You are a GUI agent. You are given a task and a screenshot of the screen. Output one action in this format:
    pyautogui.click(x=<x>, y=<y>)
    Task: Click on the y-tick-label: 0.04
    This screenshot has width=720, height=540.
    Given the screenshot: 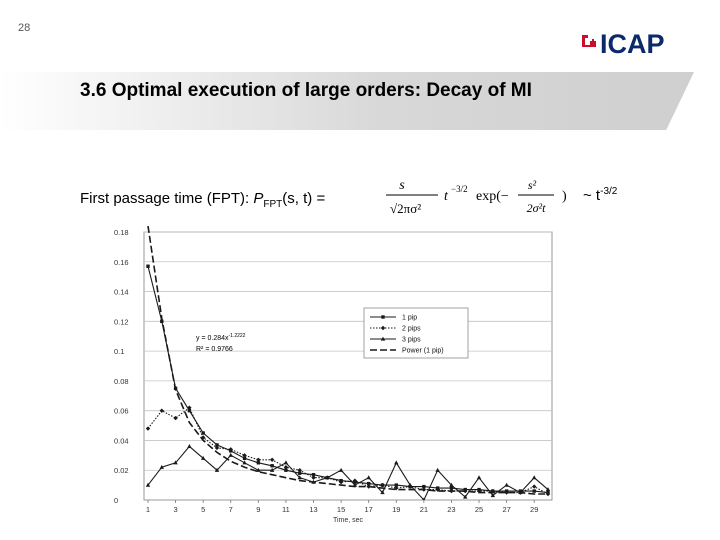 What is the action you would take?
    pyautogui.click(x=121, y=440)
    